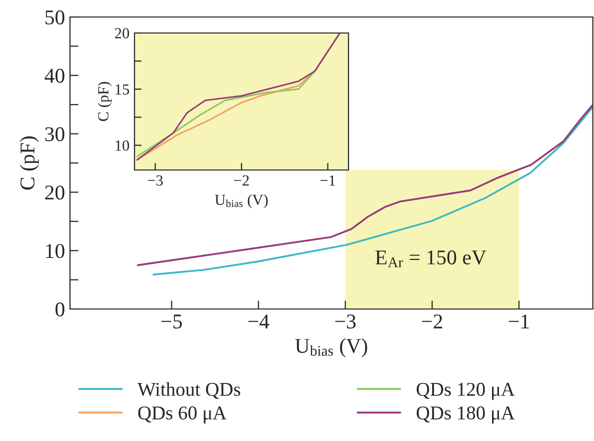 The height and width of the screenshot is (441, 594). What do you see at coordinates (188, 390) in the screenshot?
I see `legend-label: Without QDs` at bounding box center [188, 390].